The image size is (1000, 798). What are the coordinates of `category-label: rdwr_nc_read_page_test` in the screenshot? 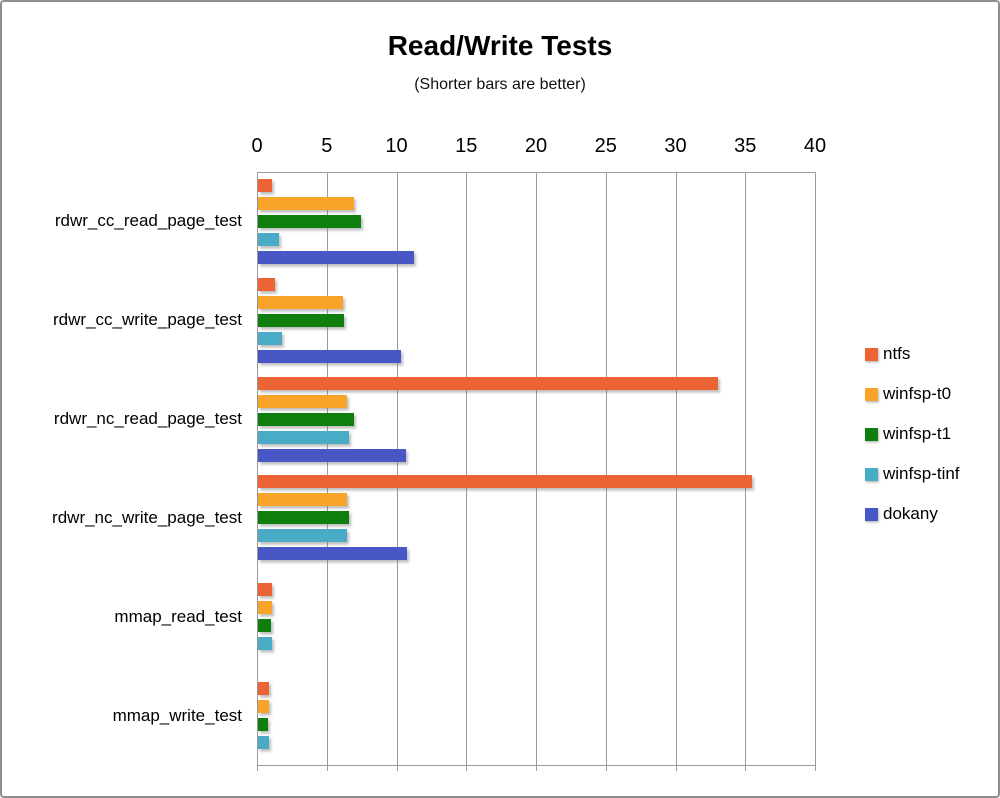 It's located at (147, 419).